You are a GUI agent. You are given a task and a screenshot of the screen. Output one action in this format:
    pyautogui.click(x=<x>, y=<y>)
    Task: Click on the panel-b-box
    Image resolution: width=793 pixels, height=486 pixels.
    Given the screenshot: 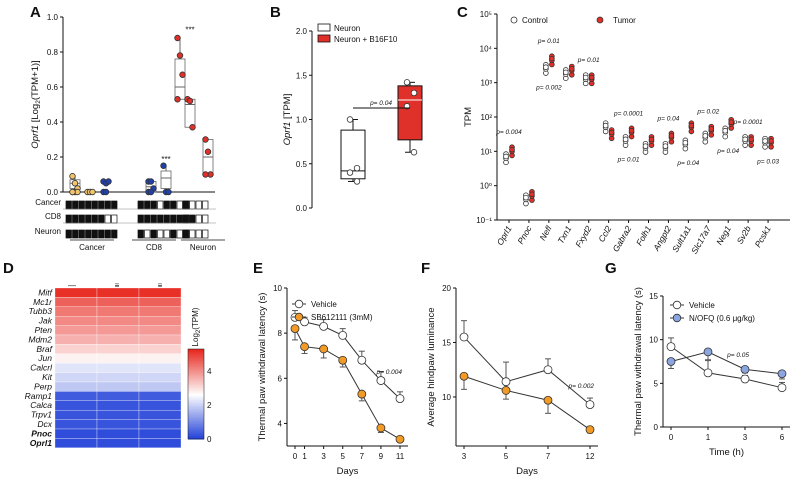 What is the action you would take?
    pyautogui.click(x=410, y=113)
    